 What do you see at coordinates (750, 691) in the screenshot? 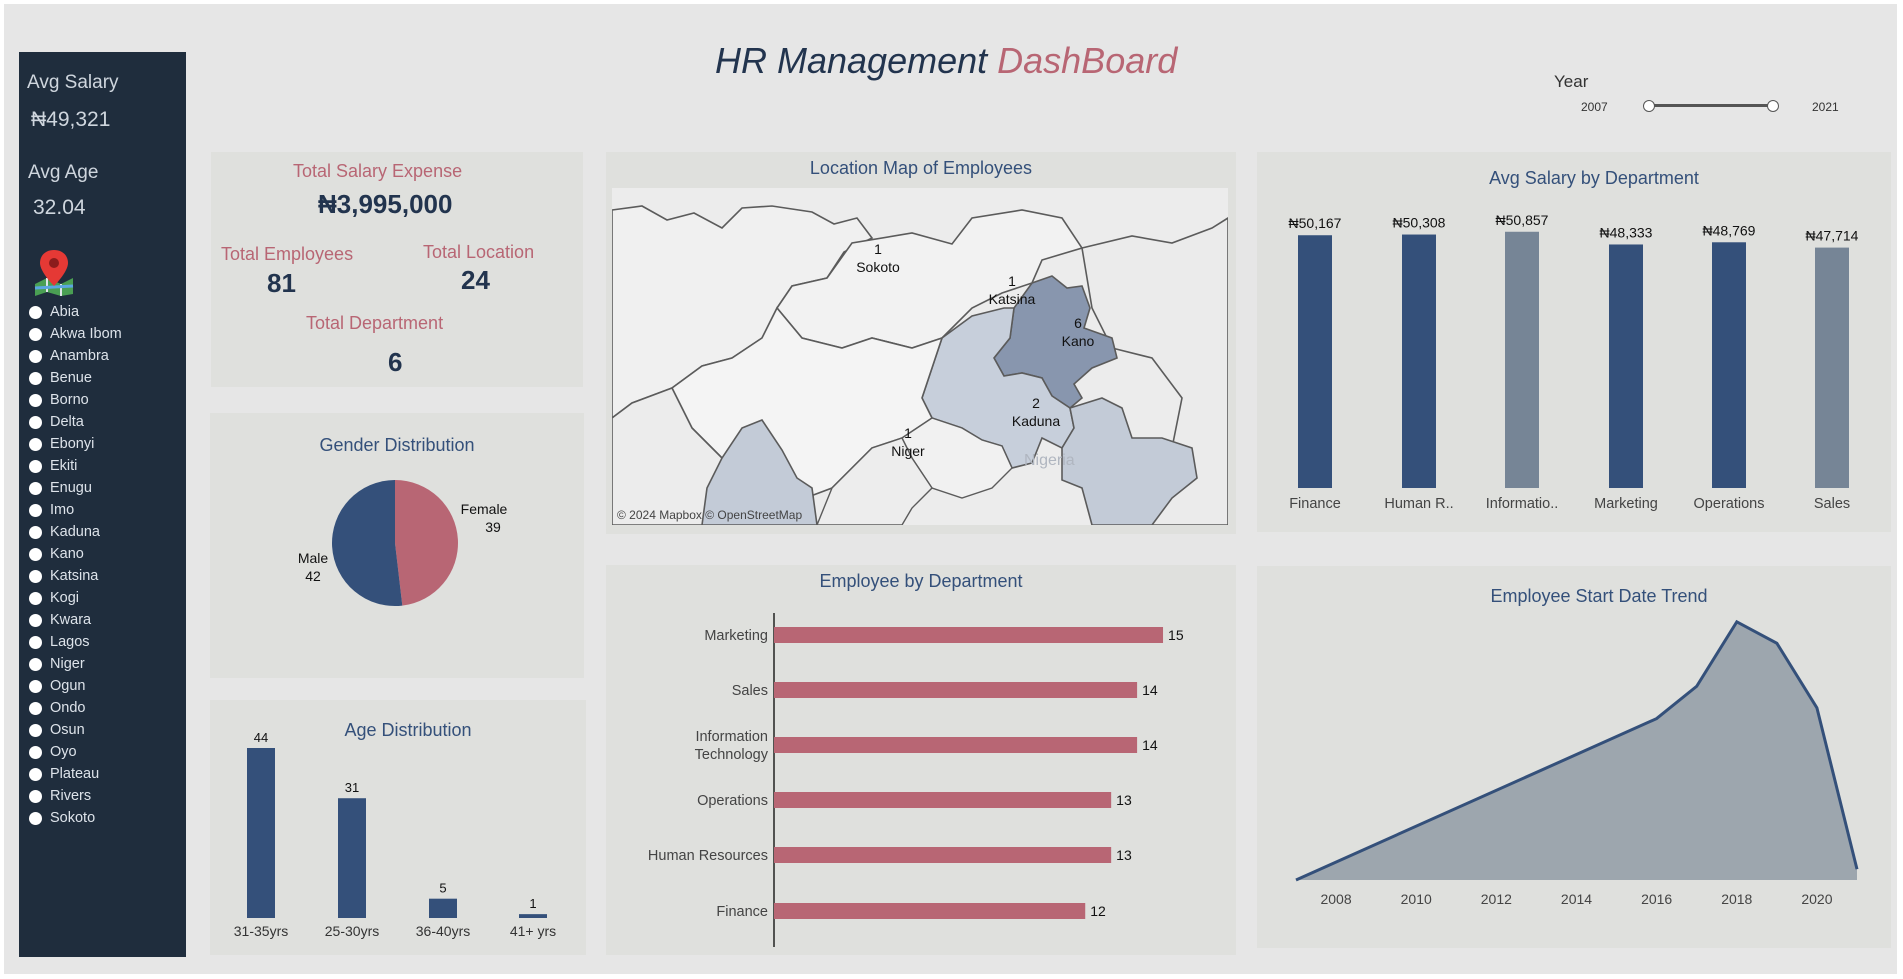
I see `dept-category-label: Sales` at bounding box center [750, 691].